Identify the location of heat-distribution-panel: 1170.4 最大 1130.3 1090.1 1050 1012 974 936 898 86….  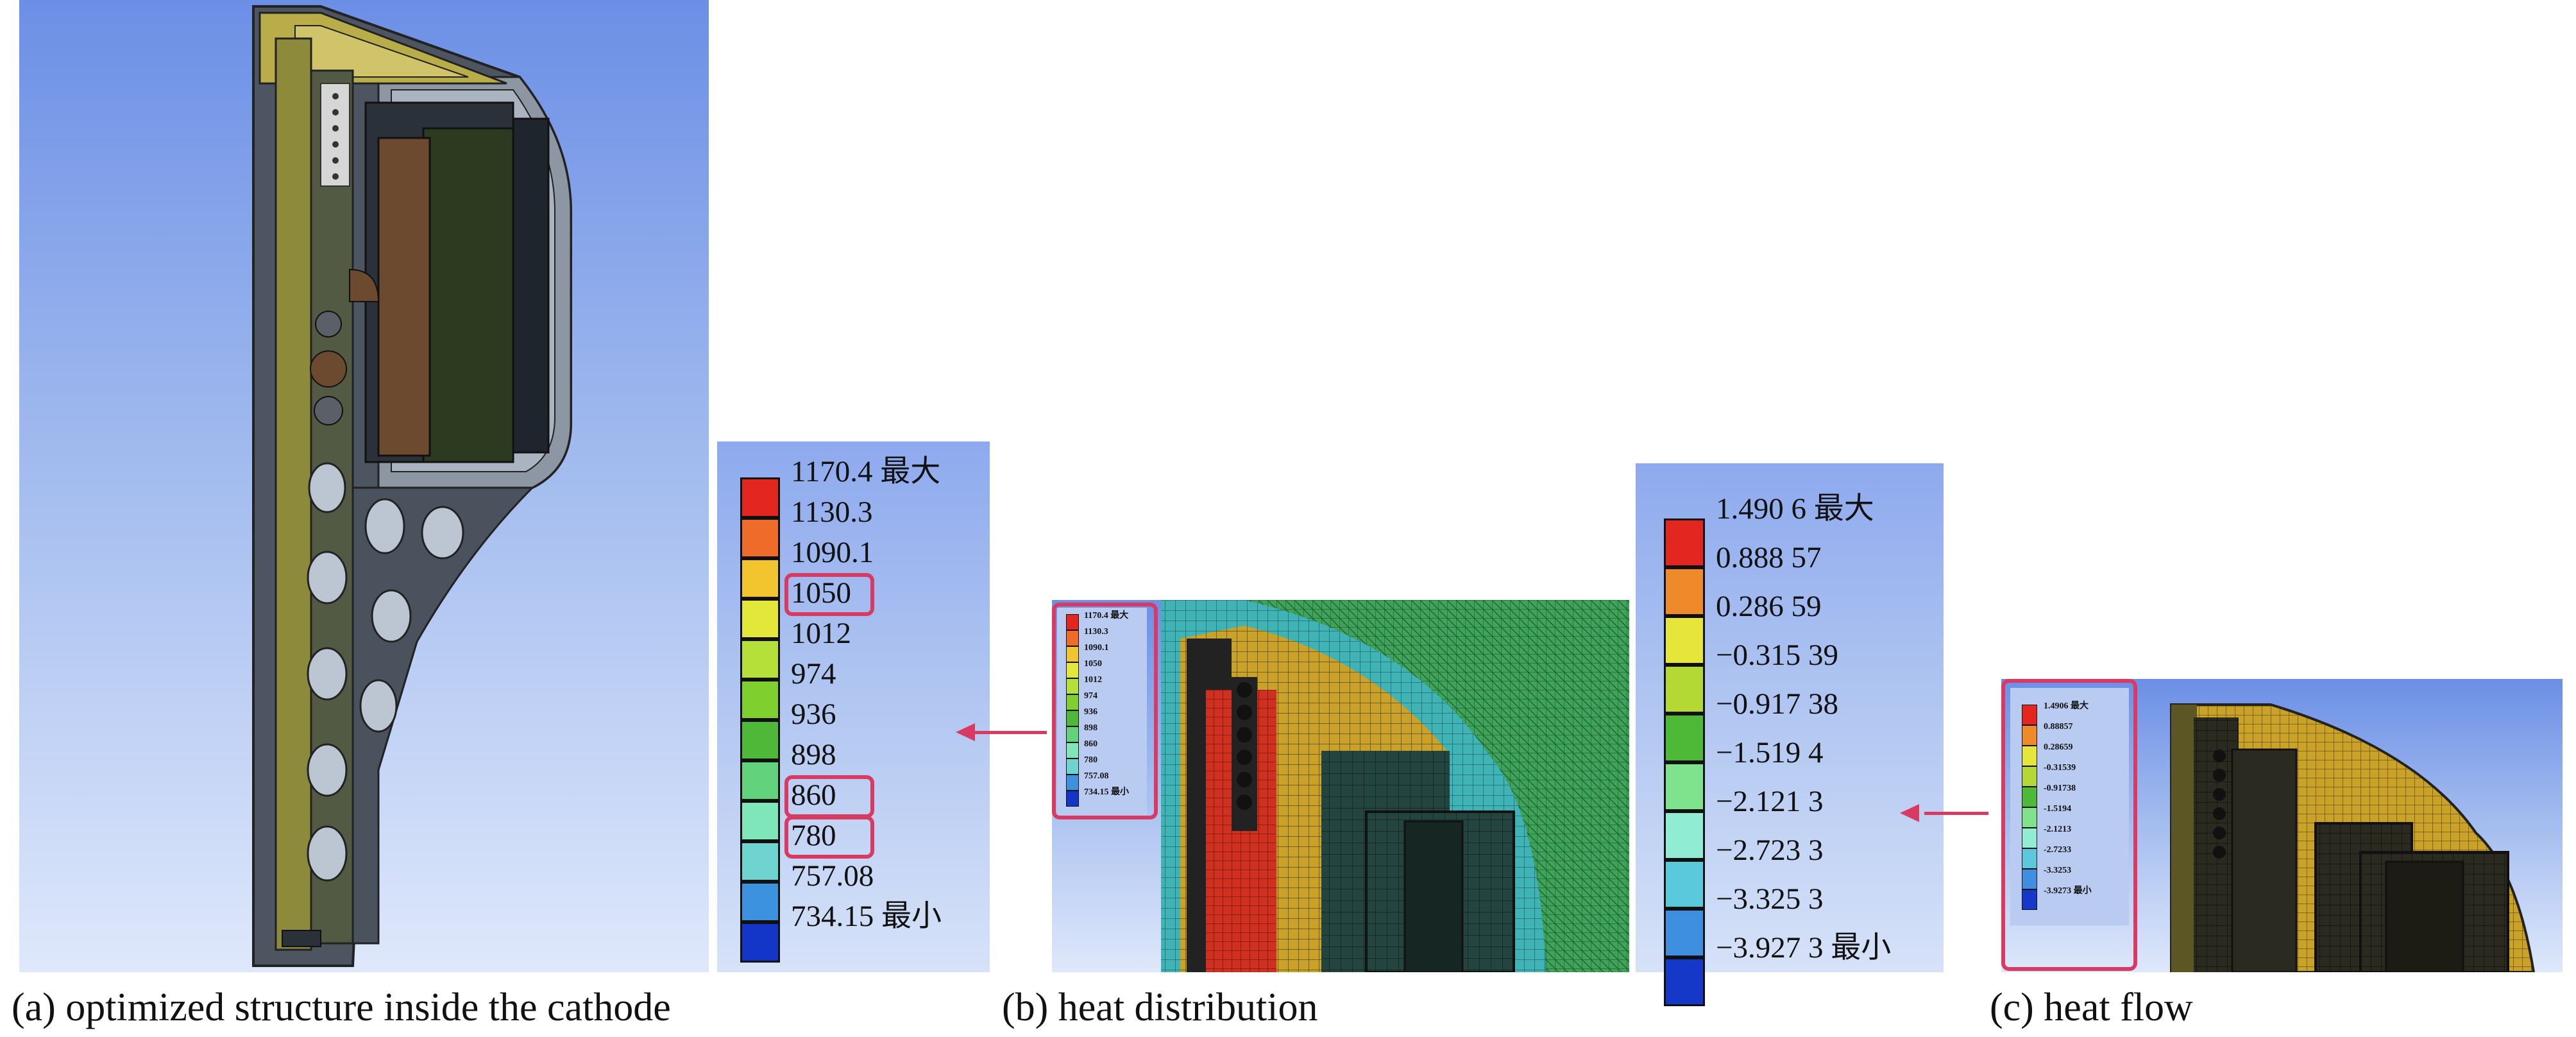
(1340, 786).